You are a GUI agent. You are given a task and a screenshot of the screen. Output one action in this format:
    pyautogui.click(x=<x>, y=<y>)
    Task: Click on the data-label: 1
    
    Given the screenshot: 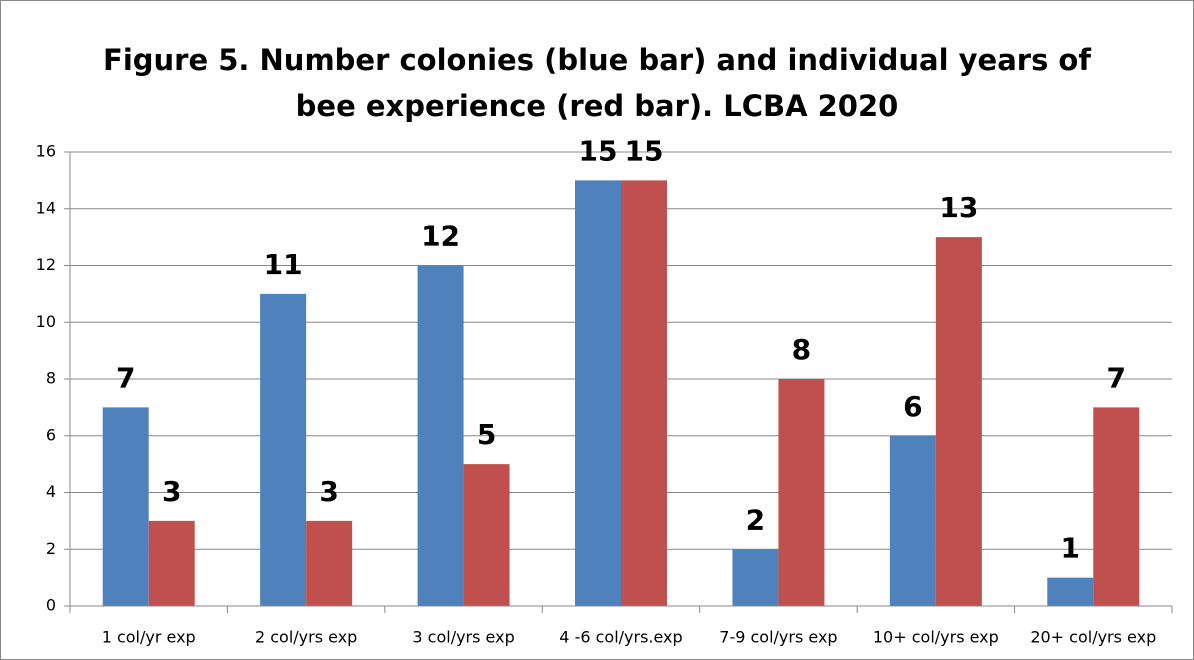 What is the action you would take?
    pyautogui.click(x=1070, y=548)
    